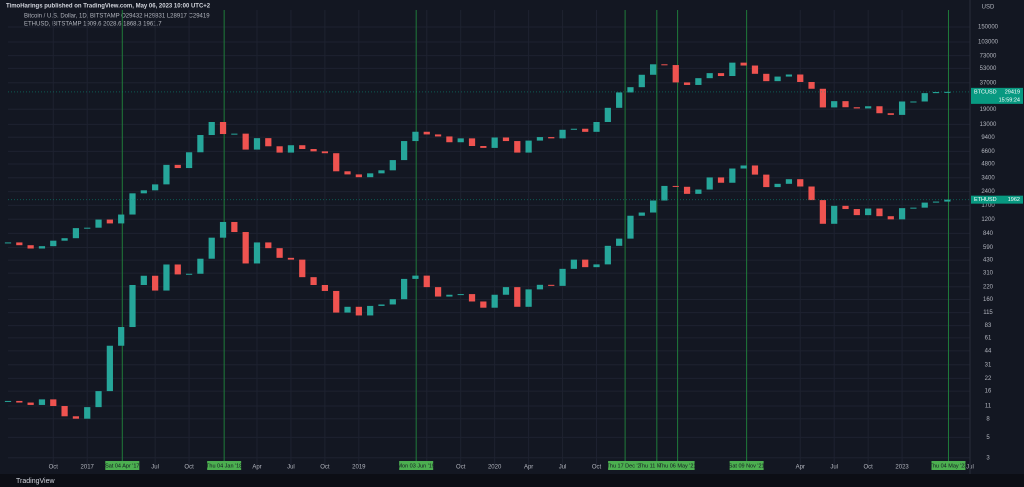 The height and width of the screenshot is (487, 1024). I want to click on y-tick-label: 310, so click(988, 274).